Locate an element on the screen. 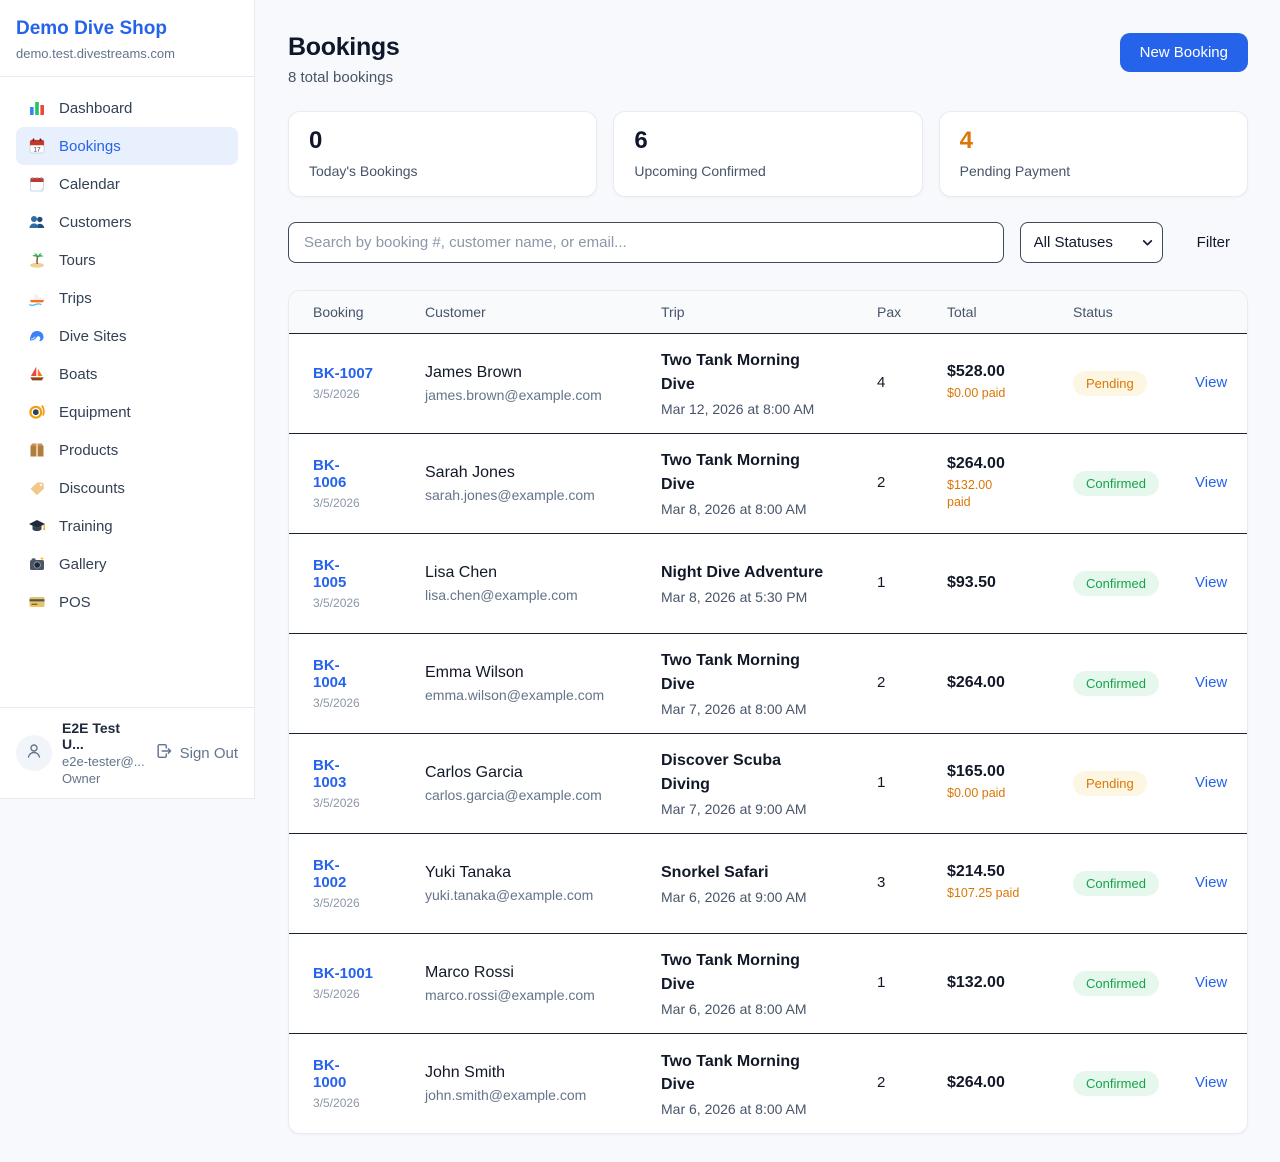  sidebar-item-training: Training is located at coordinates (127, 526).